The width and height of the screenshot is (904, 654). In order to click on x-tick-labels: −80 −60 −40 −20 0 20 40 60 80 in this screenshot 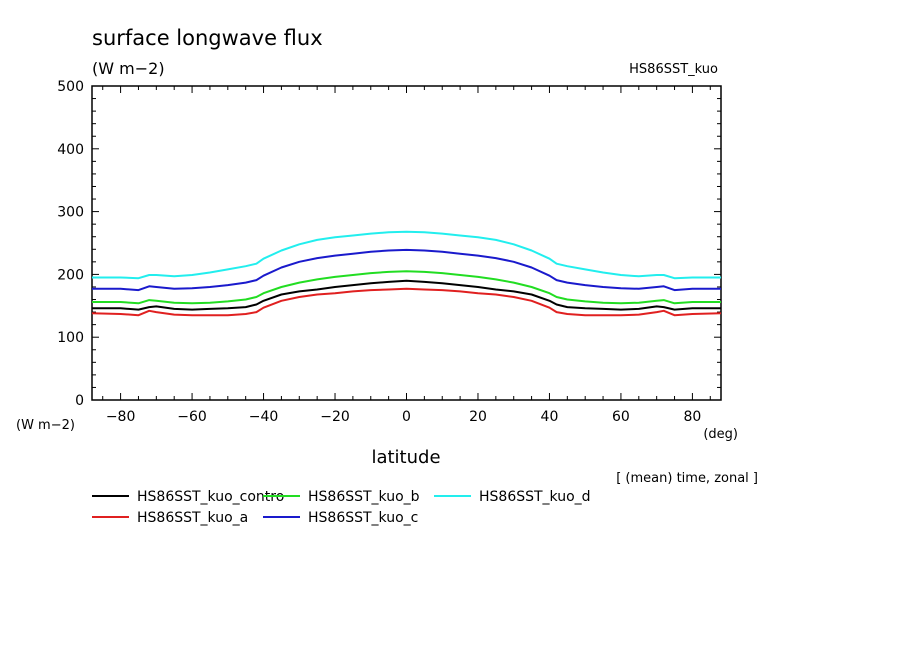, I will do `click(404, 417)`.